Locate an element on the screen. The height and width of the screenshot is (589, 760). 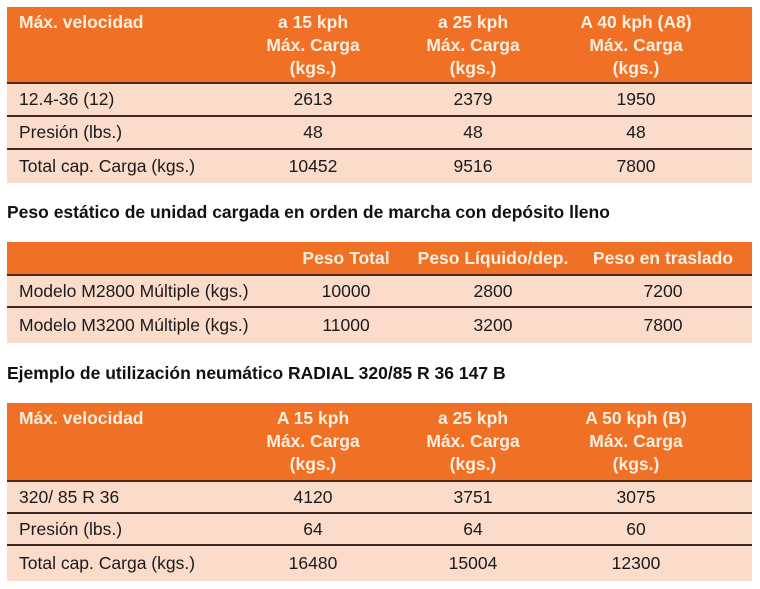
cell-value: 3075 is located at coordinates (636, 496).